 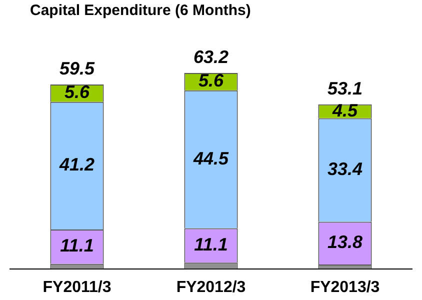 I want to click on data-label: 41.2, so click(x=76, y=164).